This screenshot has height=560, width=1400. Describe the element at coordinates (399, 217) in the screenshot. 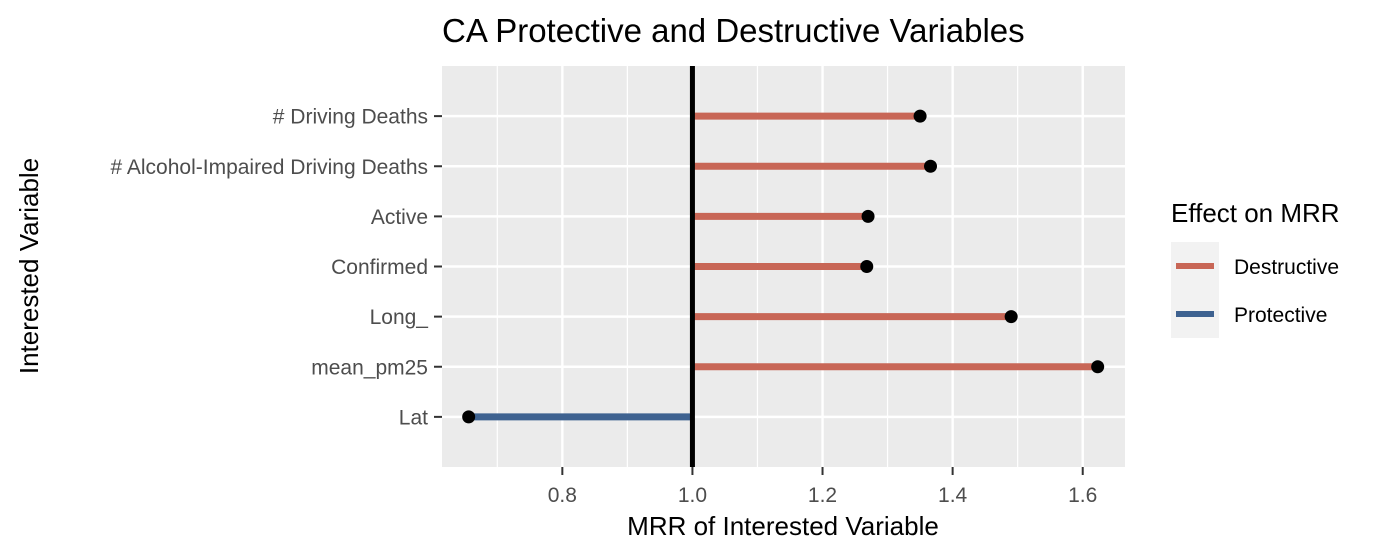

I see `y-tick-label: Active` at that location.